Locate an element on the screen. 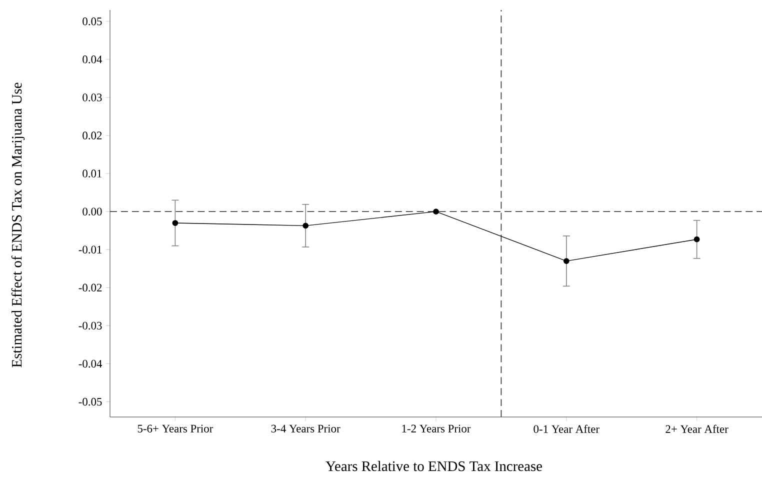  y-tick-label: 0.00 is located at coordinates (92, 212).